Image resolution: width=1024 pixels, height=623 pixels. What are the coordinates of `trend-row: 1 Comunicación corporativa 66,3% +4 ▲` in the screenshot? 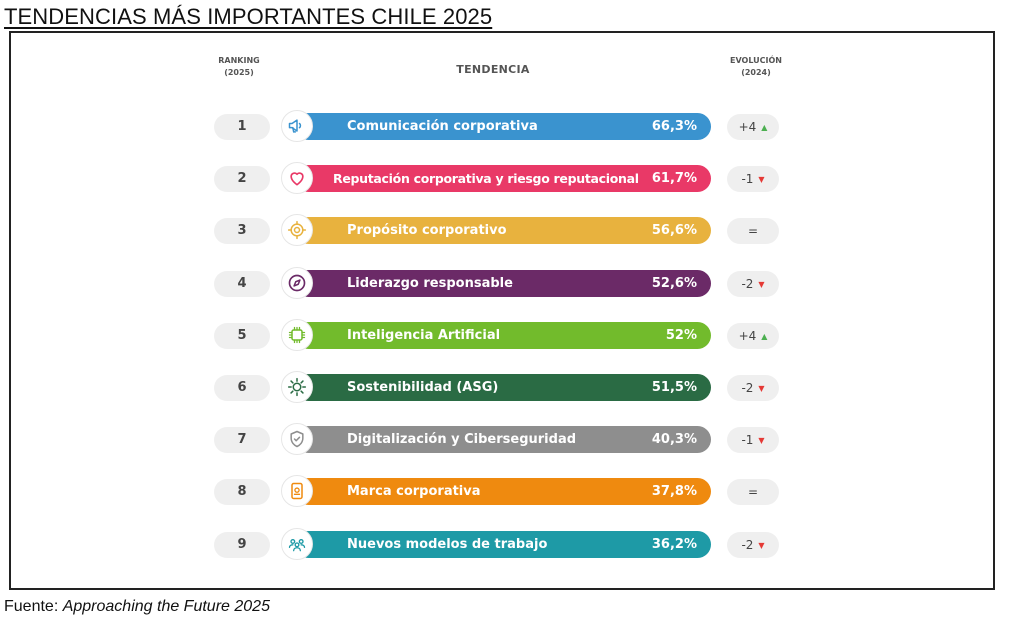 It's located at (502, 126).